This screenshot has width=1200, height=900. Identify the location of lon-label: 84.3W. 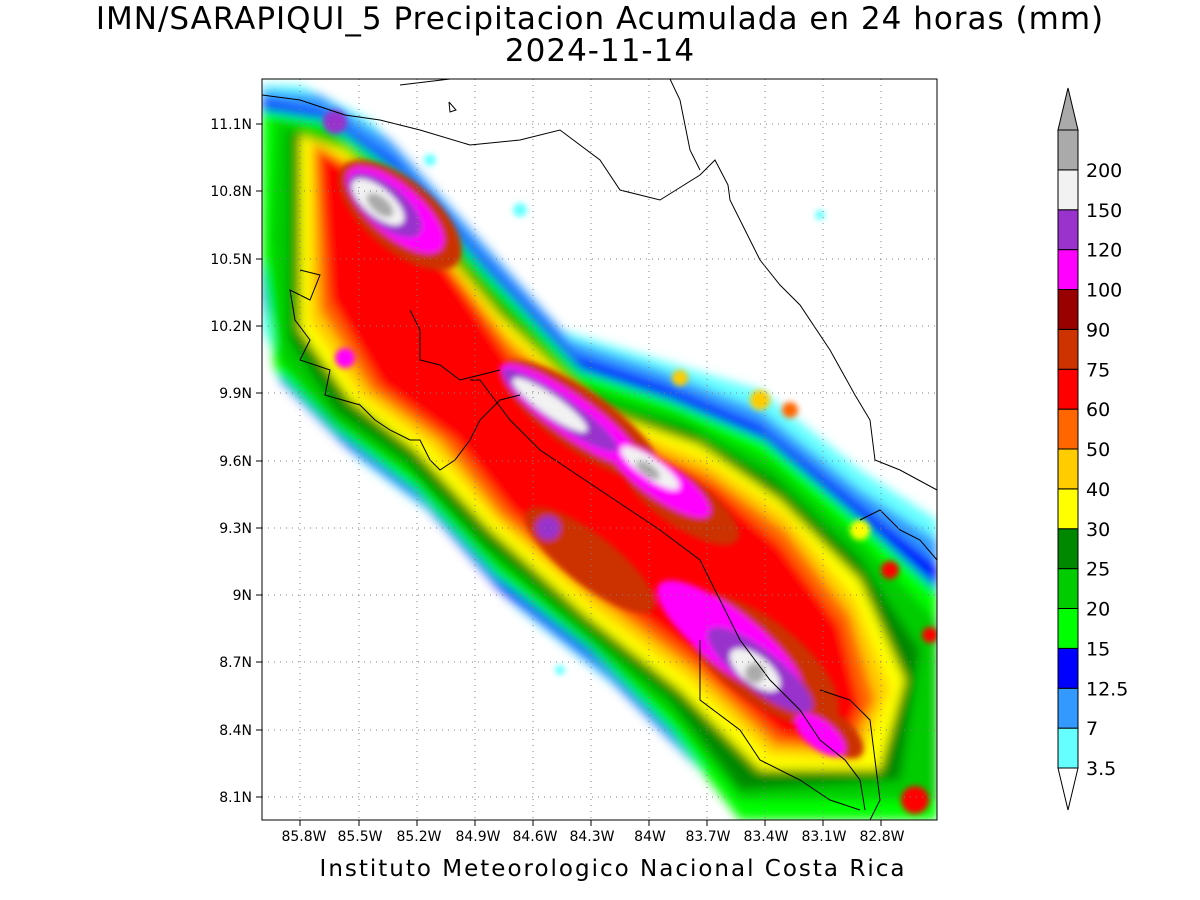
(591, 837).